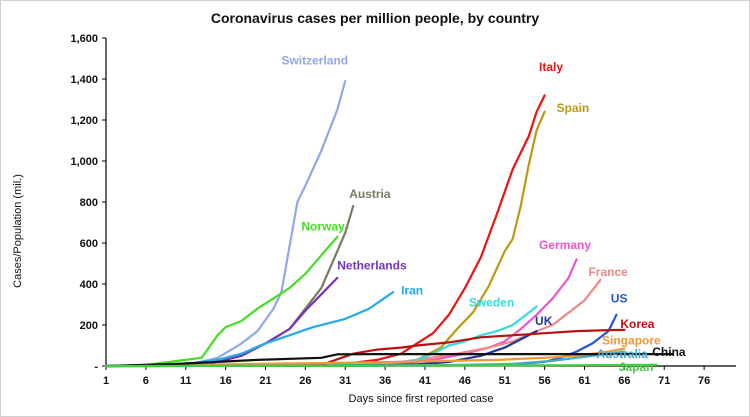 Image resolution: width=750 pixels, height=417 pixels. Describe the element at coordinates (573, 108) in the screenshot. I see `series-label-spain: Spain` at that location.